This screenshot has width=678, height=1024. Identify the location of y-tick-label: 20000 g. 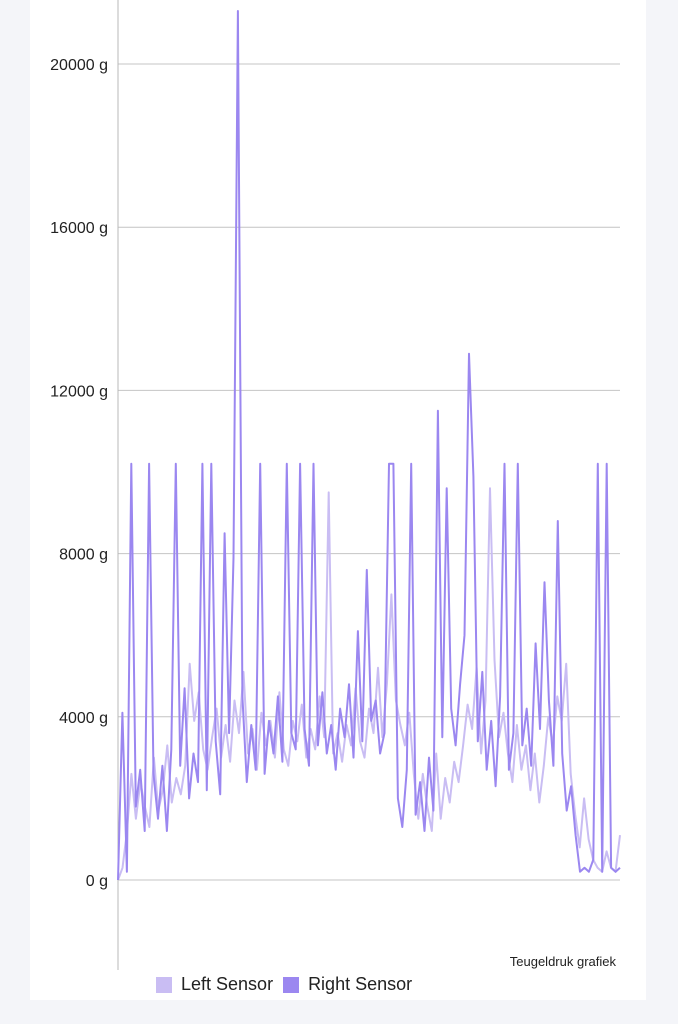
(79, 65).